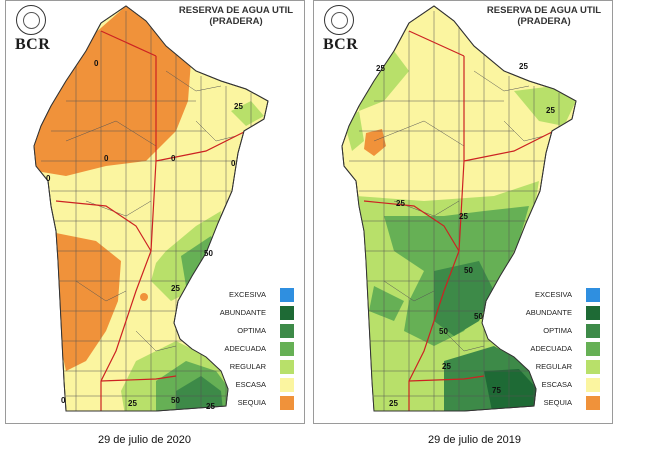 The height and width of the screenshot is (459, 650). Describe the element at coordinates (474, 440) in the screenshot. I see `caption-2019: 29 de julio de 2019` at that location.